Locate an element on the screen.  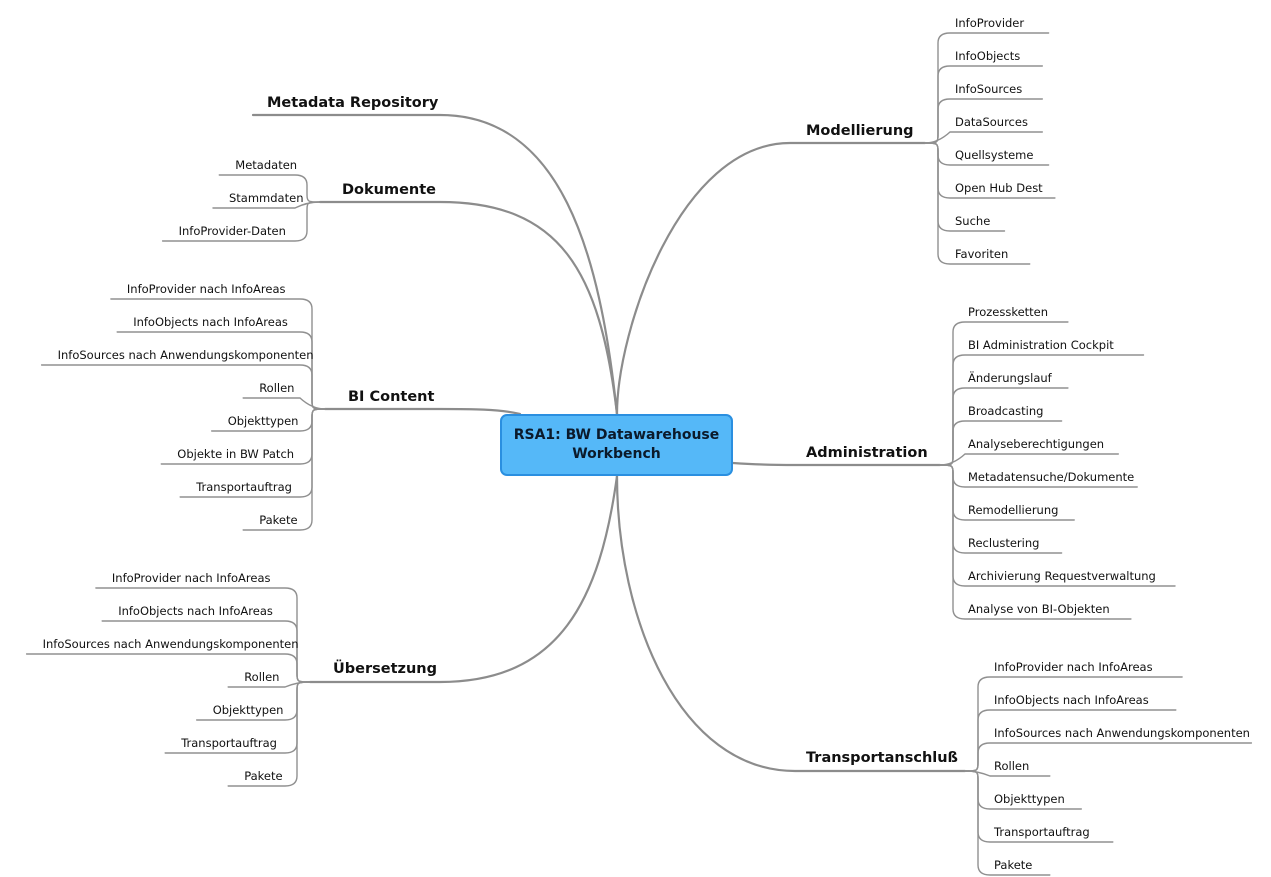
branch-connector-modellierung is located at coordinates (771, 278).